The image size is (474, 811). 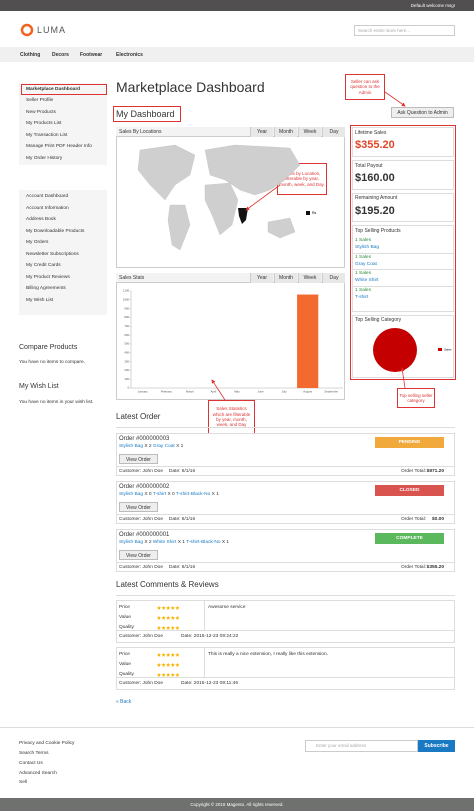 I want to click on dashboard-title: My Dashboard, so click(x=145, y=113).